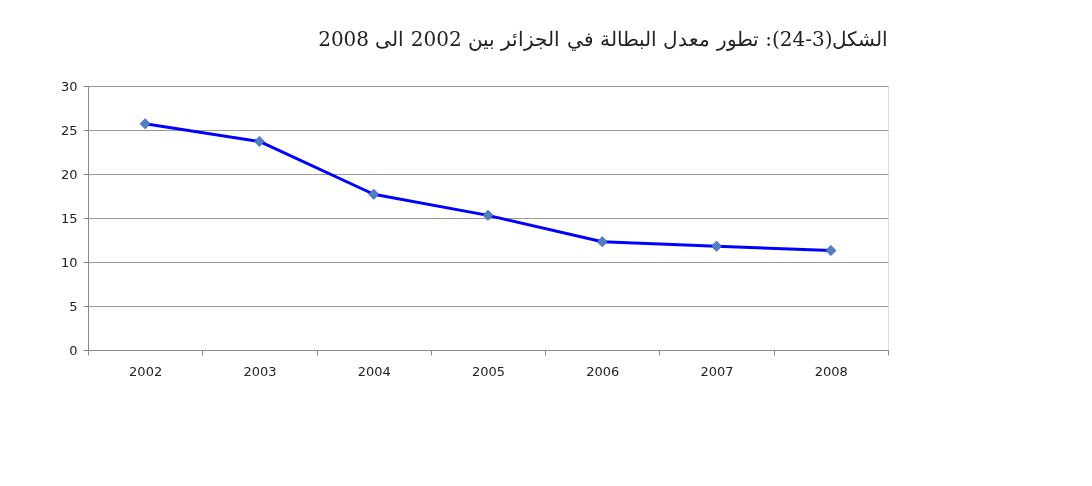  Describe the element at coordinates (69, 174) in the screenshot. I see `y-tick-label: 20` at that location.